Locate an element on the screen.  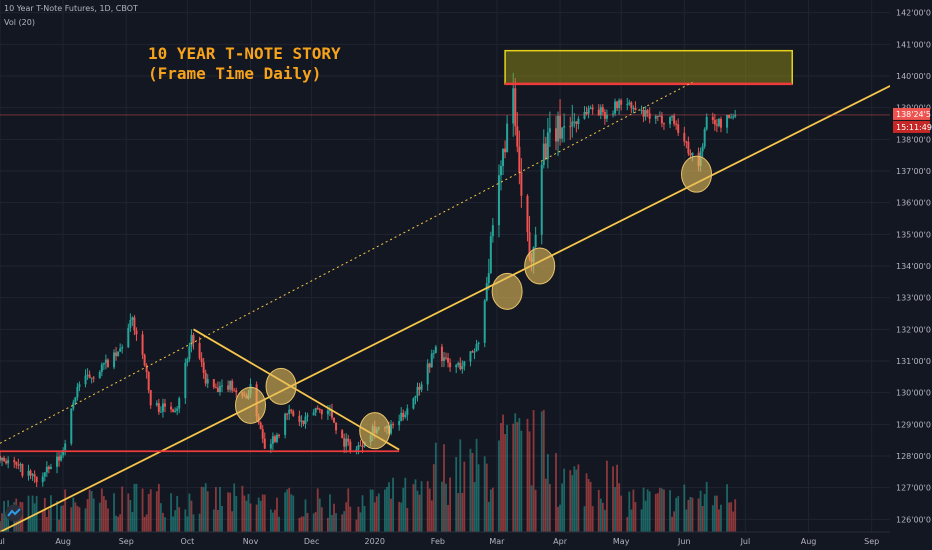
tradingview-logo-icon is located at coordinates (14, 513).